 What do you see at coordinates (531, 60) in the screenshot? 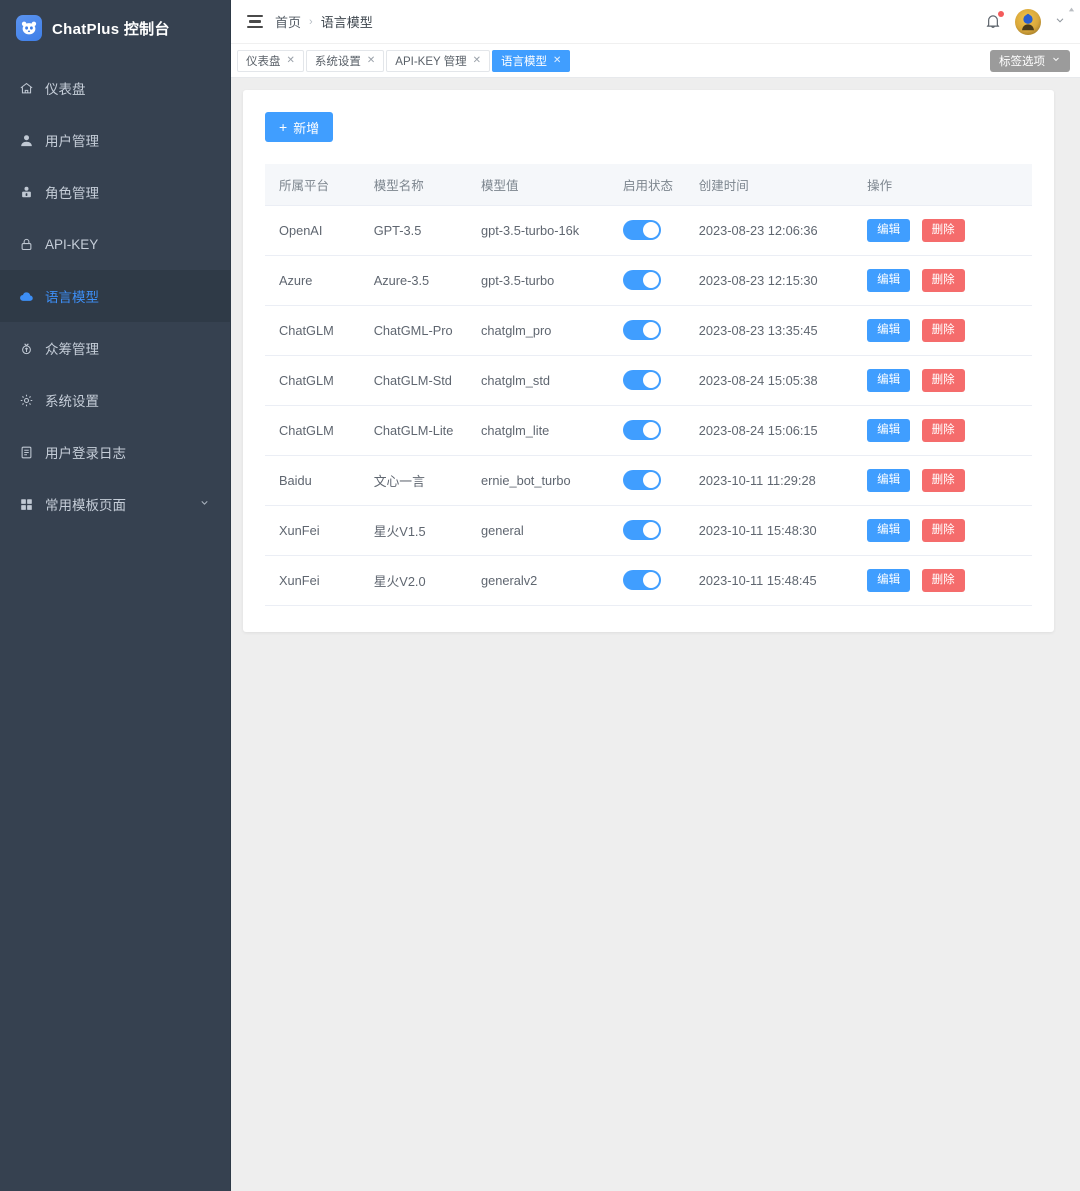
I see `tab-language-model: 语言模型 ✕` at bounding box center [531, 60].